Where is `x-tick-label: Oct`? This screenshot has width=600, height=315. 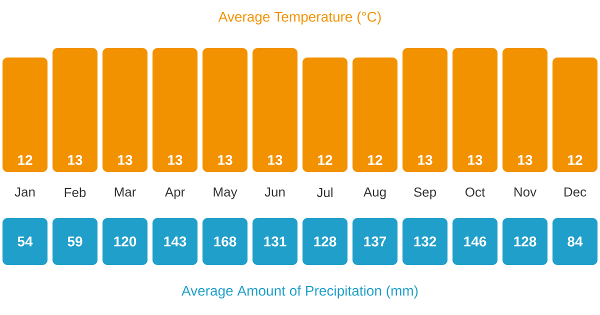
x-tick-label: Oct is located at coordinates (476, 192).